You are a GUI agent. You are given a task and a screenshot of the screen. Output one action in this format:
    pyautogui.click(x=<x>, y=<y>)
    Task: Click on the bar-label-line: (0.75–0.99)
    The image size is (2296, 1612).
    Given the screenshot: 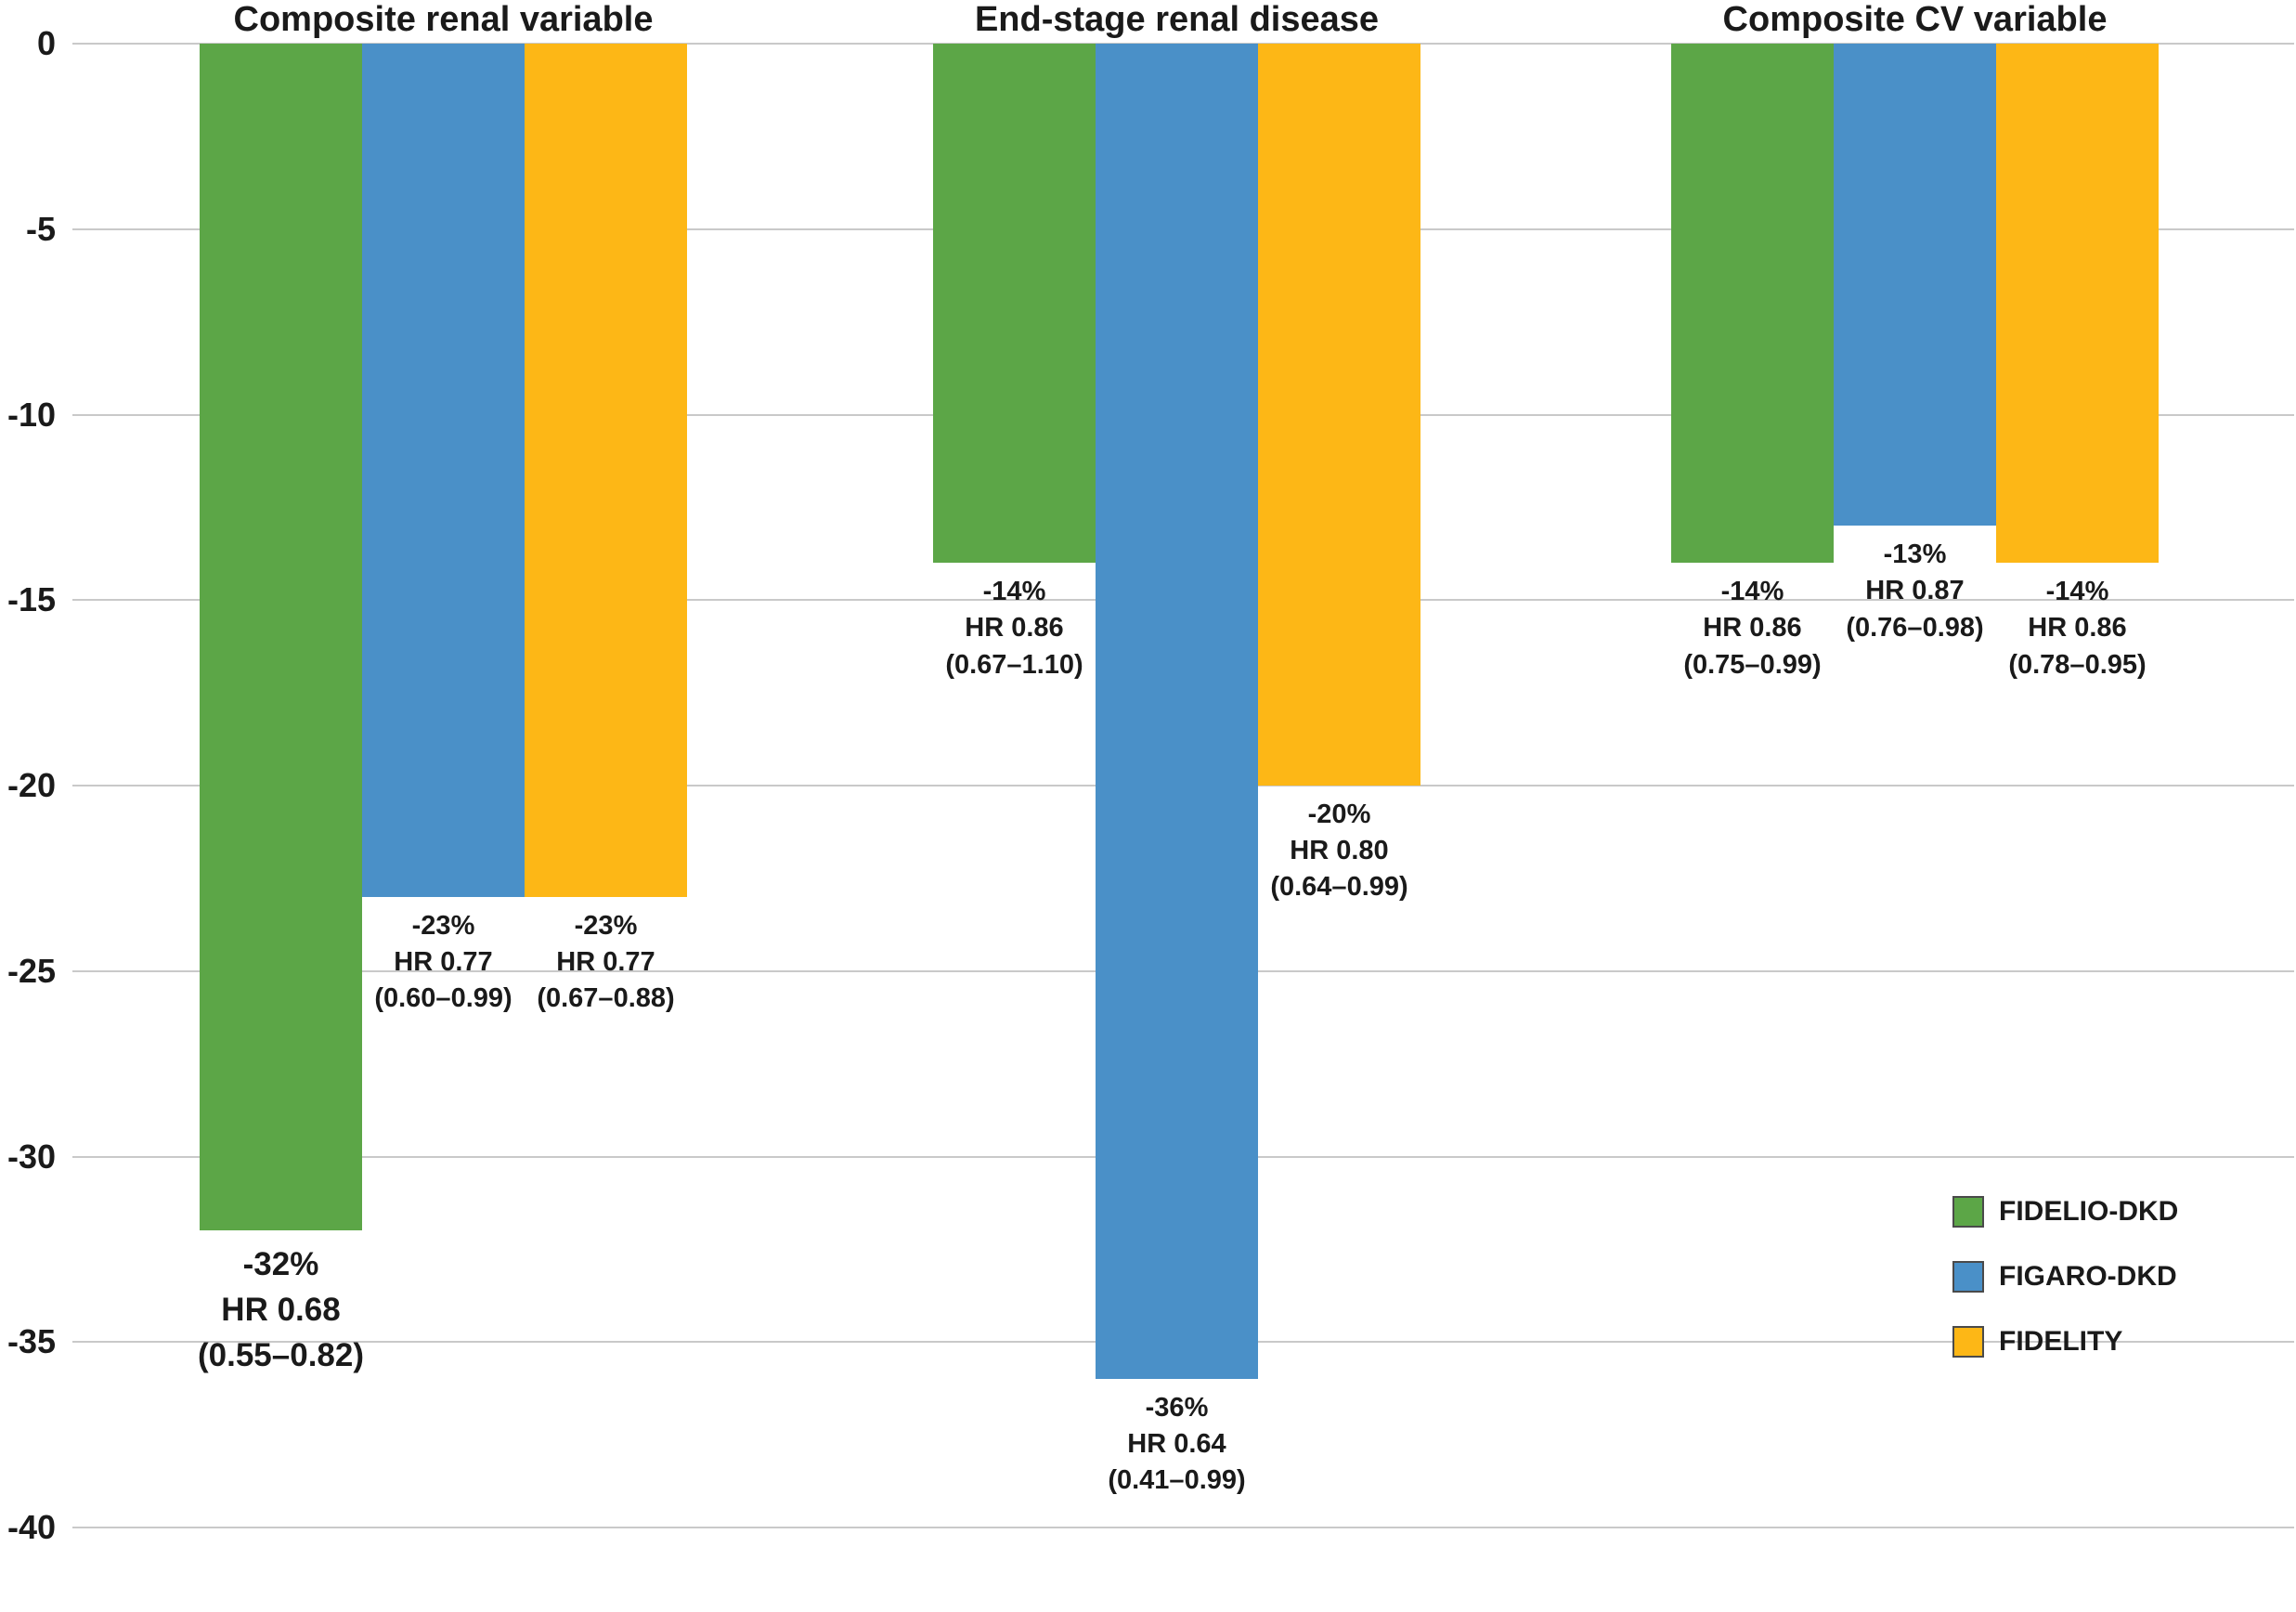 What is the action you would take?
    pyautogui.click(x=1752, y=664)
    